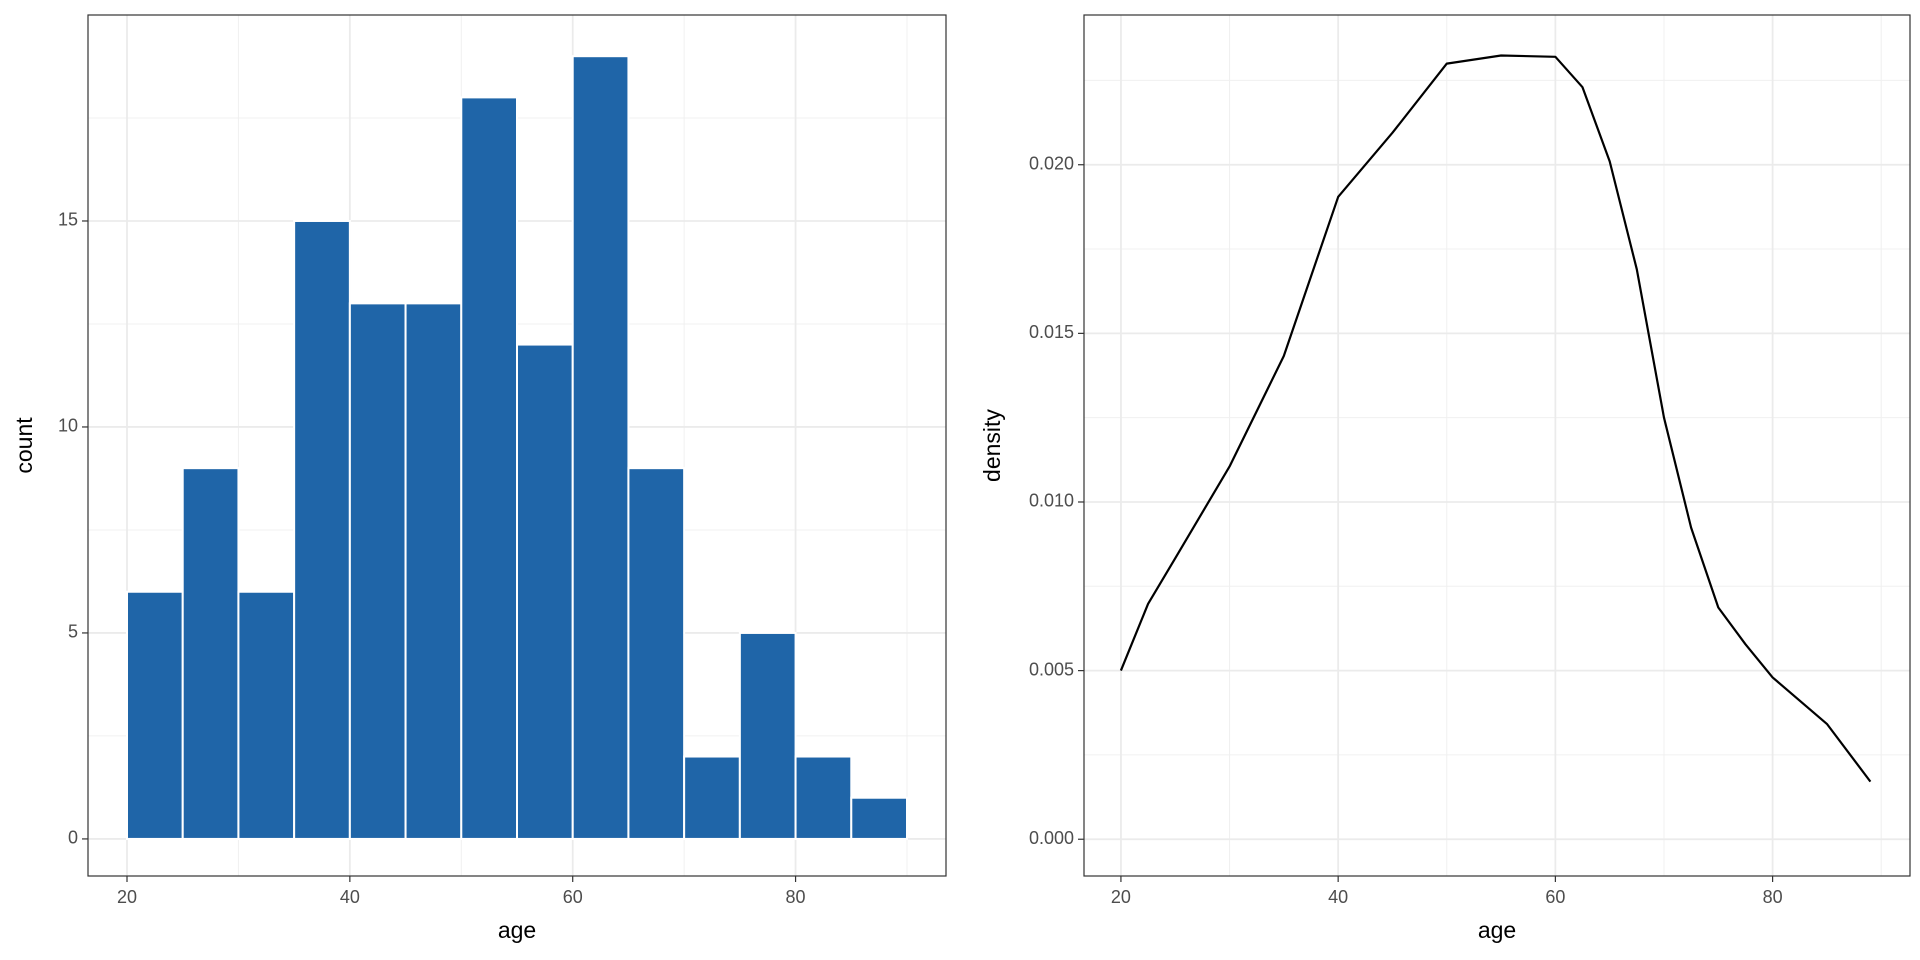 The width and height of the screenshot is (1920, 960). Describe the element at coordinates (992, 445) in the screenshot. I see `y-axis-title: density` at that location.